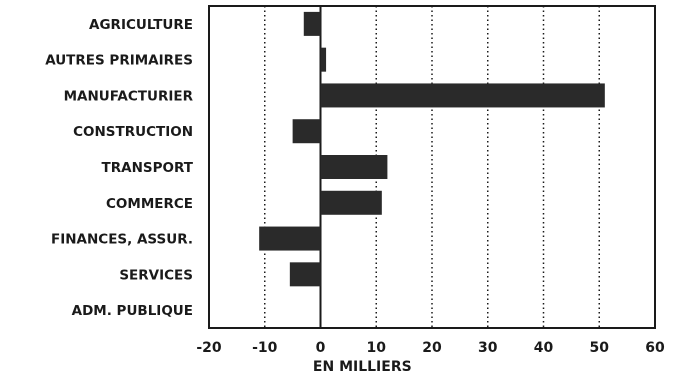  Describe the element at coordinates (265, 348) in the screenshot. I see `x-tick-label: -10` at that location.